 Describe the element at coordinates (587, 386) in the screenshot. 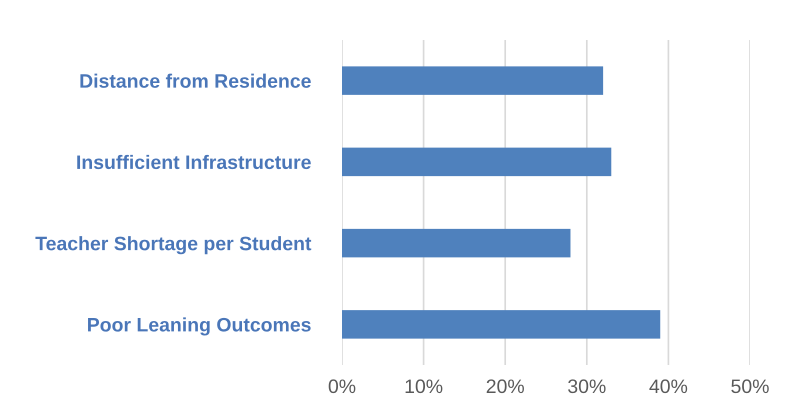

I see `x-tick-label: 30%` at that location.